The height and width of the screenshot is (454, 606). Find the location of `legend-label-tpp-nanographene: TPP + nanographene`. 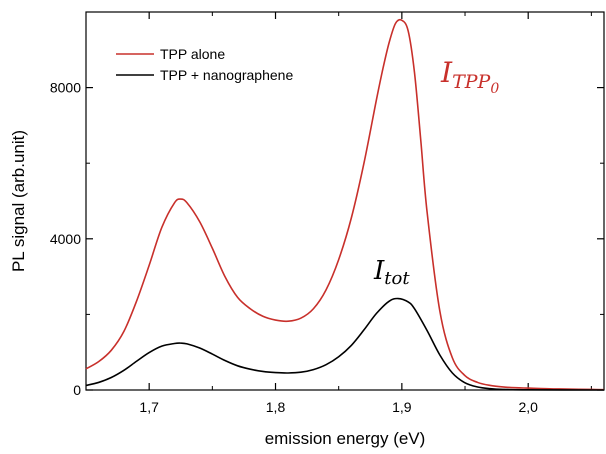

legend-label-tpp-nanographene: TPP + nanographene is located at coordinates (226, 75).